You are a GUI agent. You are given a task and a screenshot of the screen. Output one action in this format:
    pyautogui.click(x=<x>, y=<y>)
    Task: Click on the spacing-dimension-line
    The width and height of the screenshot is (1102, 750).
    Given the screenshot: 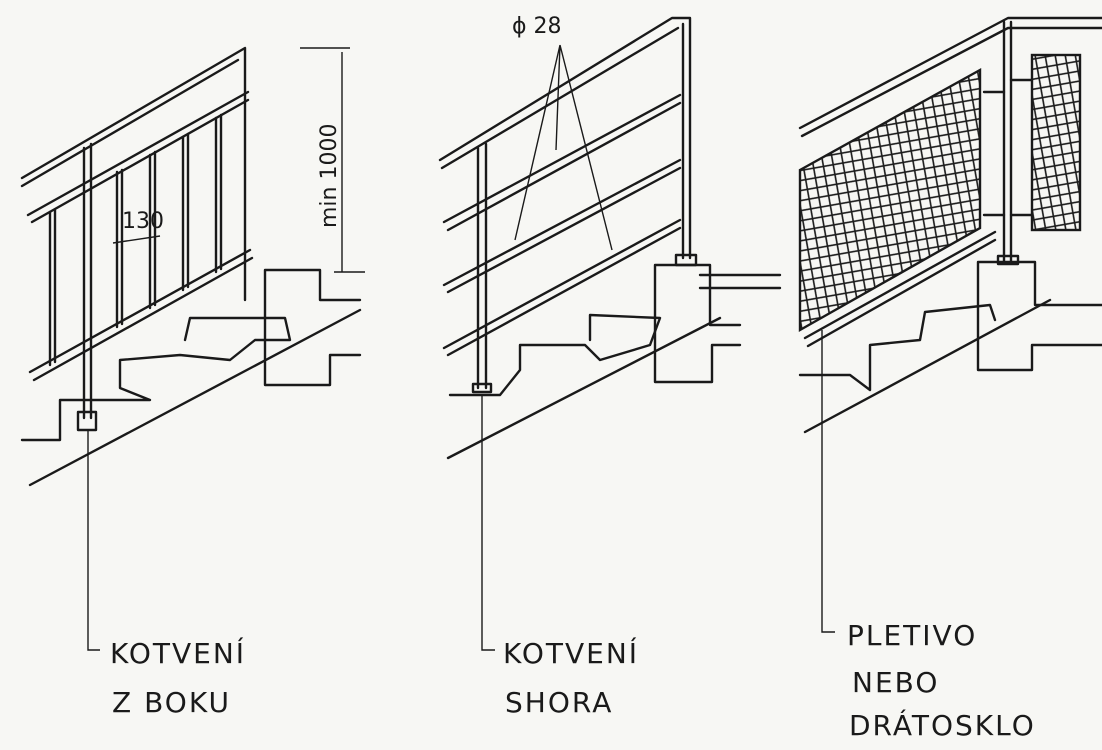 What is the action you would take?
    pyautogui.click(x=136, y=239)
    